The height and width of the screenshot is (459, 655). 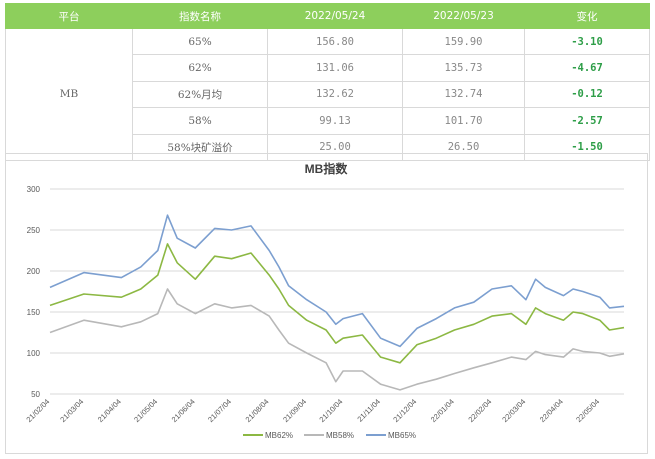 I want to click on y-tick-label: 200, so click(x=34, y=271).